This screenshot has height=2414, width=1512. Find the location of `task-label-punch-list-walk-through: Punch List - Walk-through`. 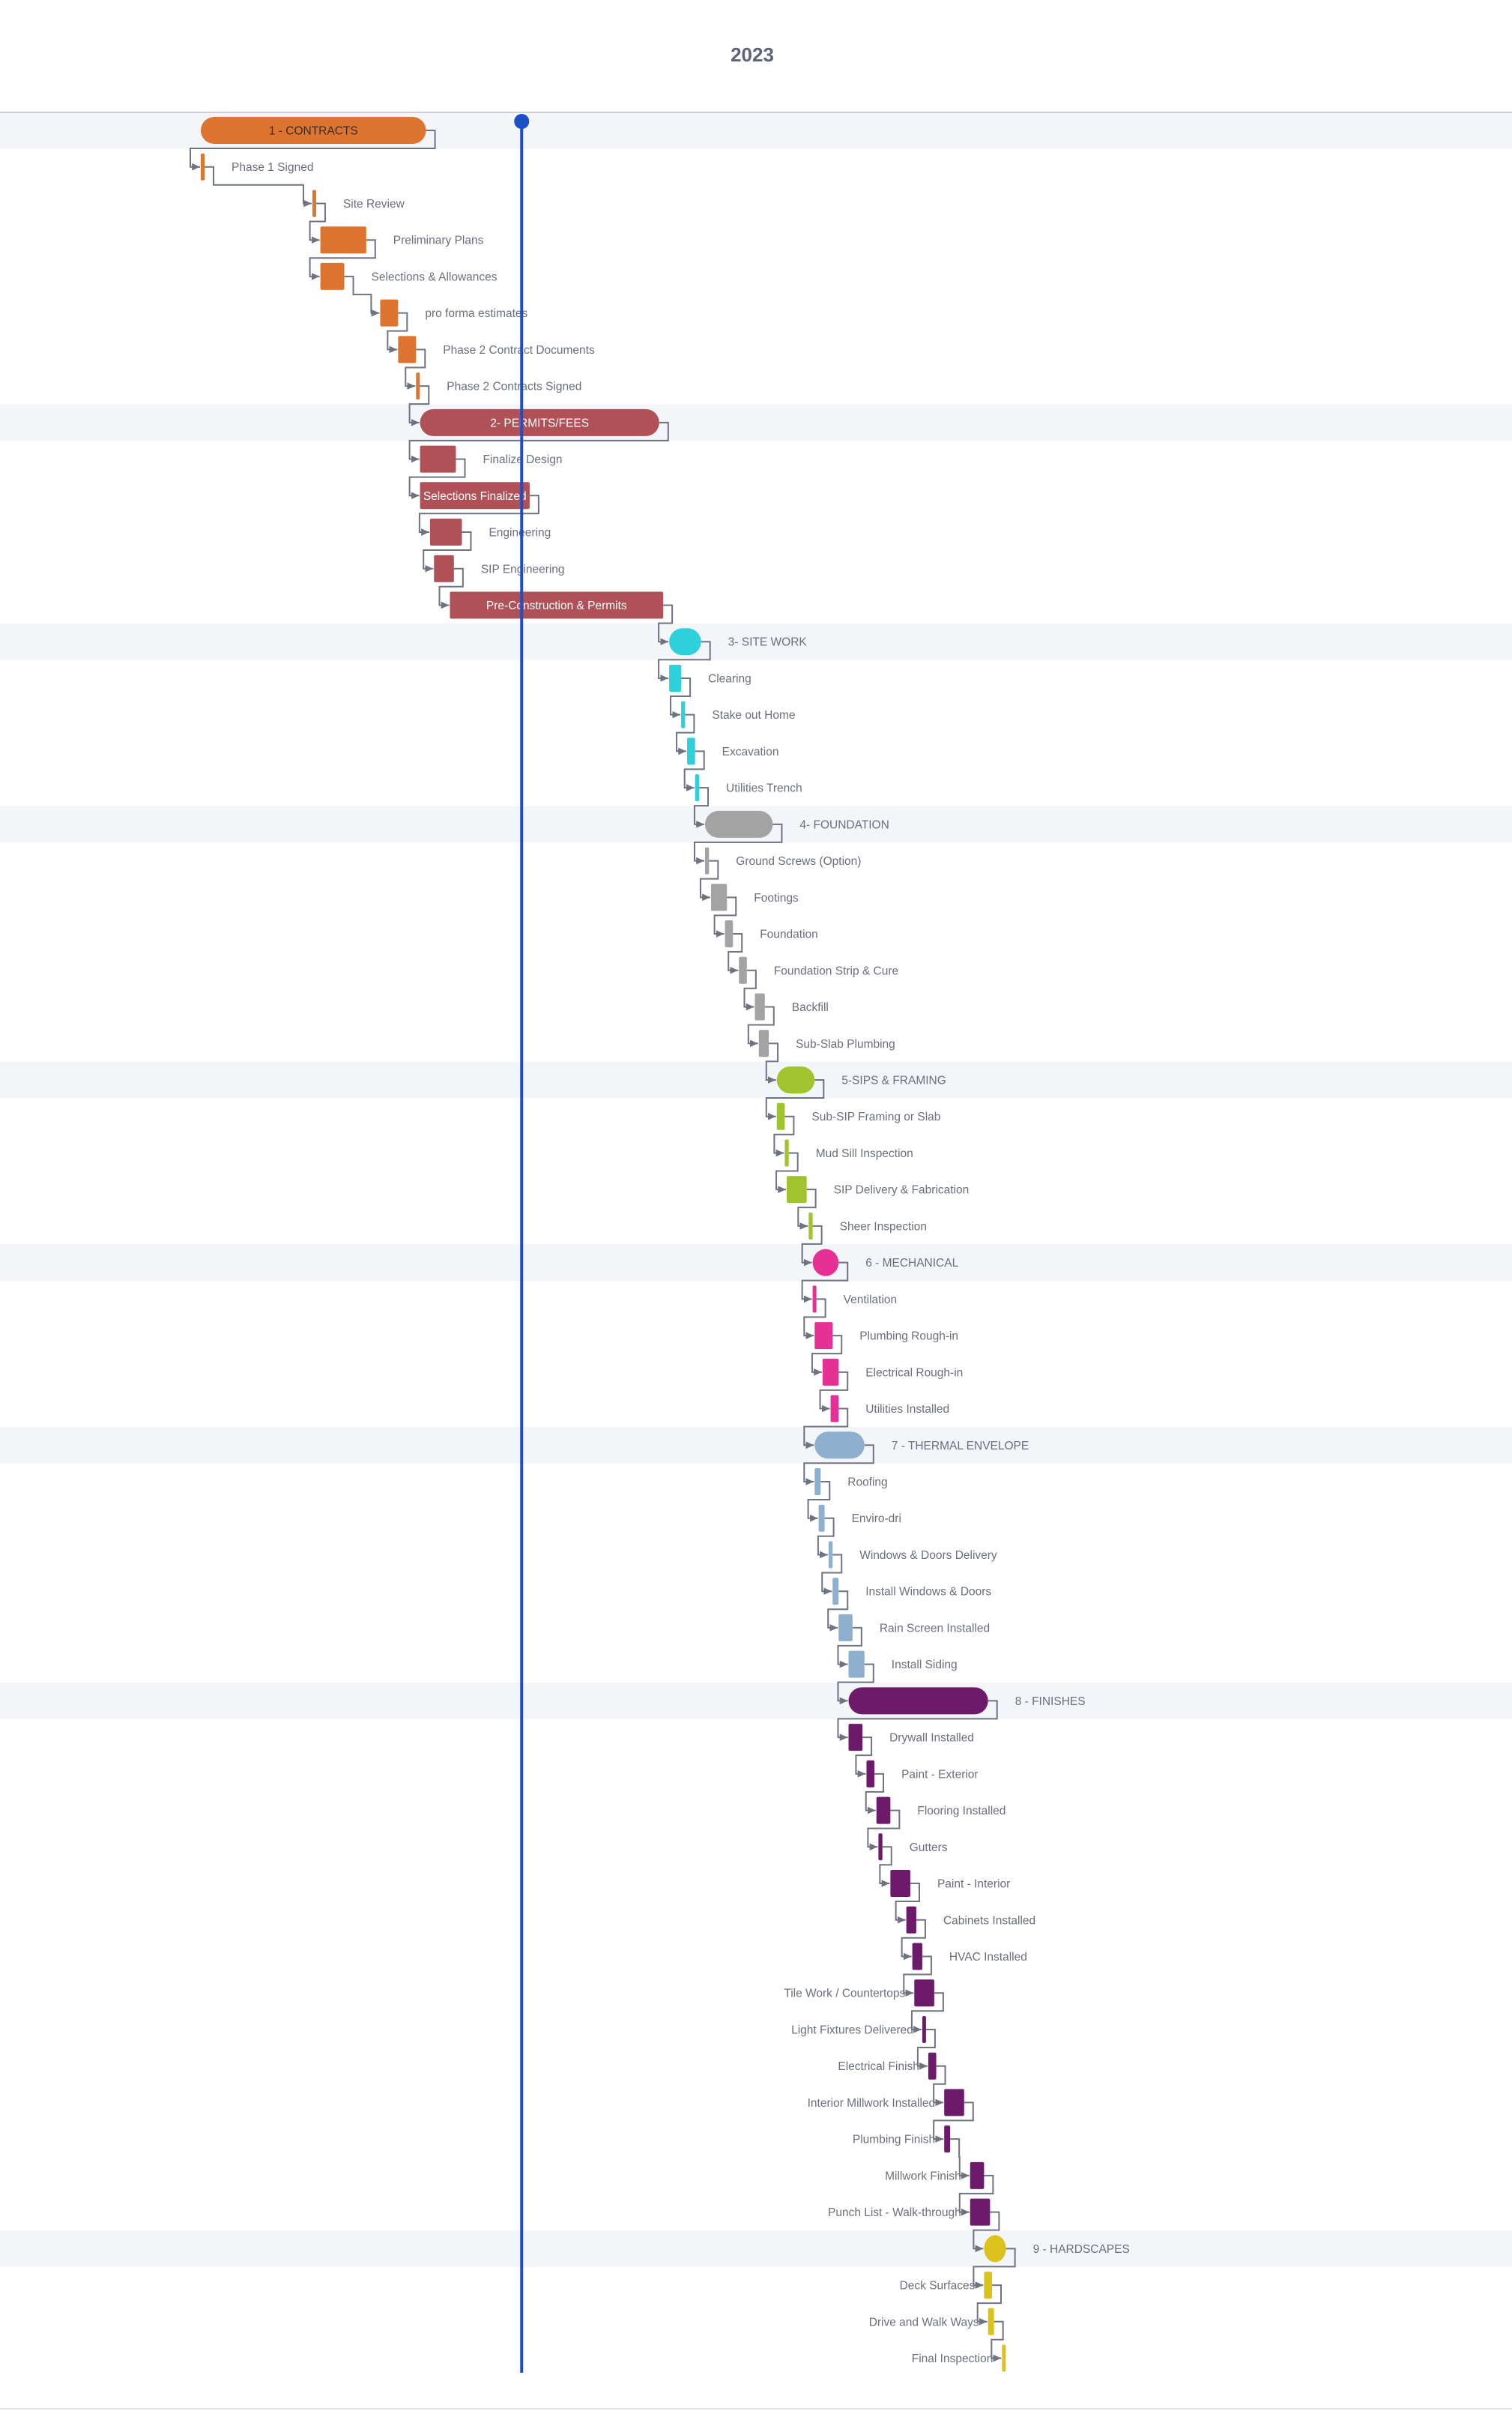

task-label-punch-list-walk-through: Punch List - Walk-through is located at coordinates (894, 2212).